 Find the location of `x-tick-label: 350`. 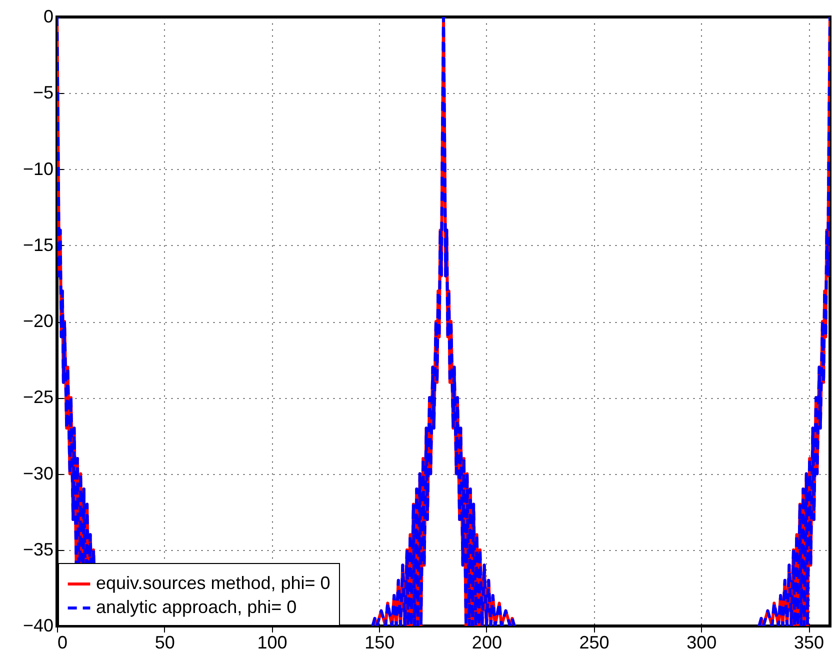

x-tick-label: 350 is located at coordinates (809, 642).